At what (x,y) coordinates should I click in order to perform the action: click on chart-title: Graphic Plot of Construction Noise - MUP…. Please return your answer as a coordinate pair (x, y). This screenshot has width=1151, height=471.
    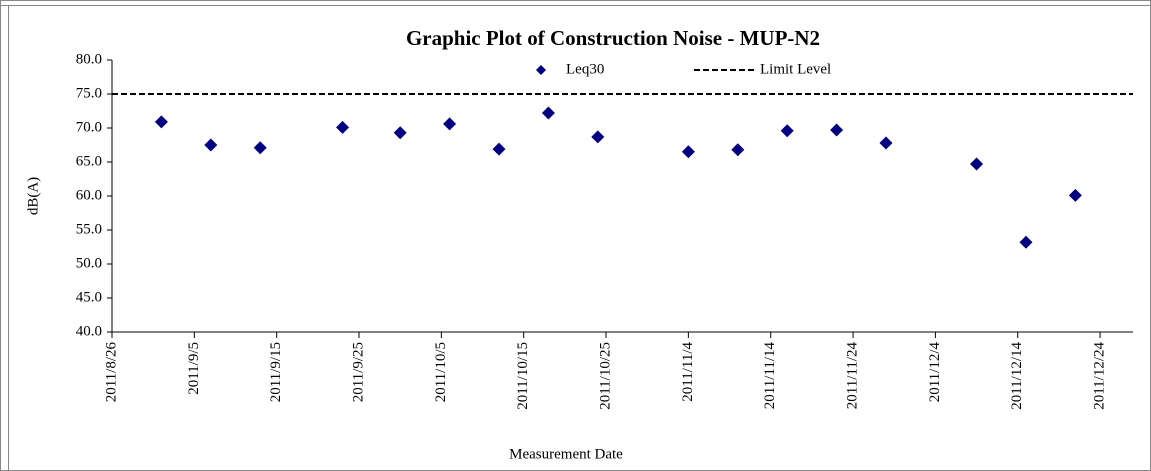
    Looking at the image, I should click on (613, 38).